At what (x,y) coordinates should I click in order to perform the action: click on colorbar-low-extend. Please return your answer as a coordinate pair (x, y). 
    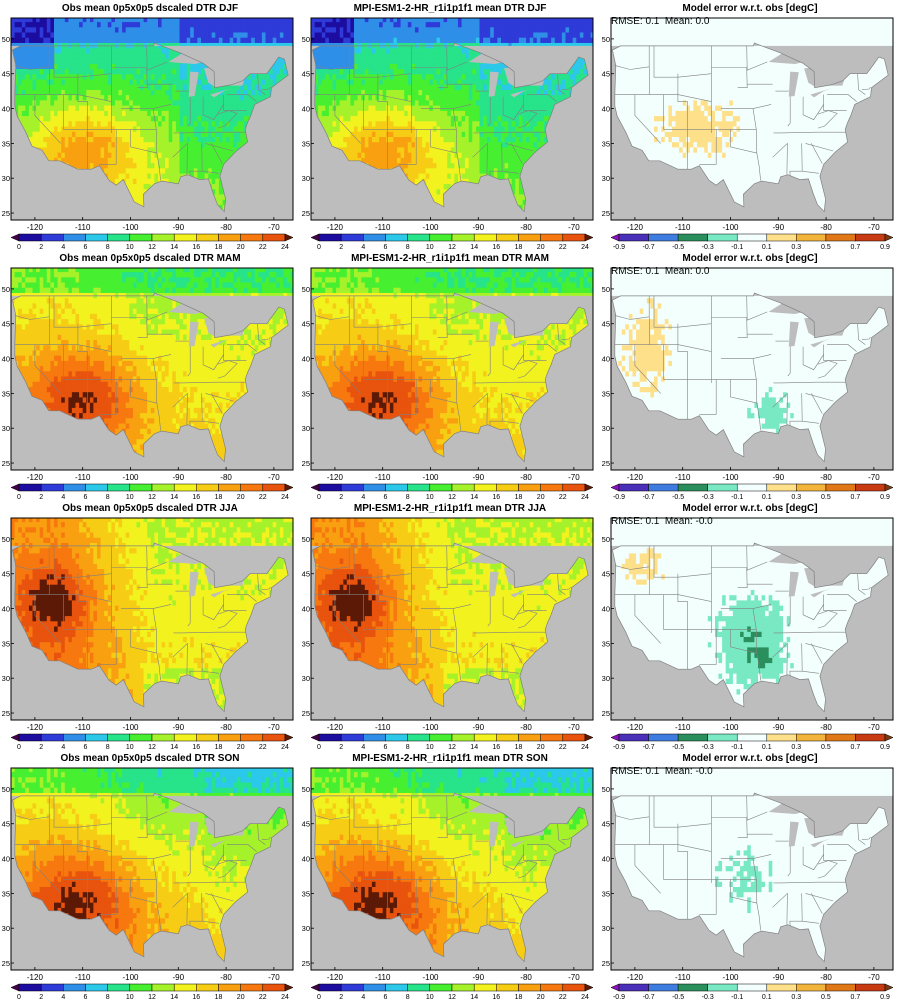
    Looking at the image, I should click on (15, 487).